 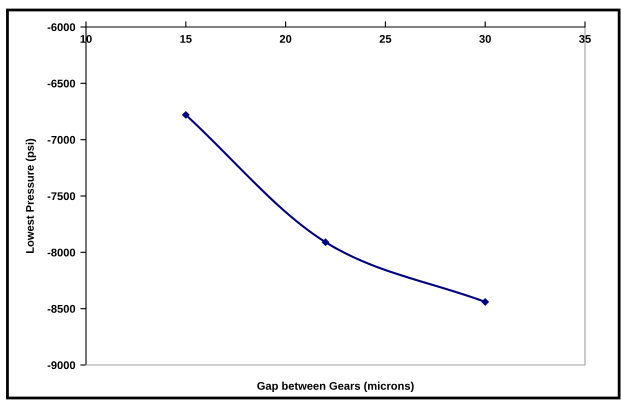 I want to click on x-tick-label: 20, so click(x=286, y=38).